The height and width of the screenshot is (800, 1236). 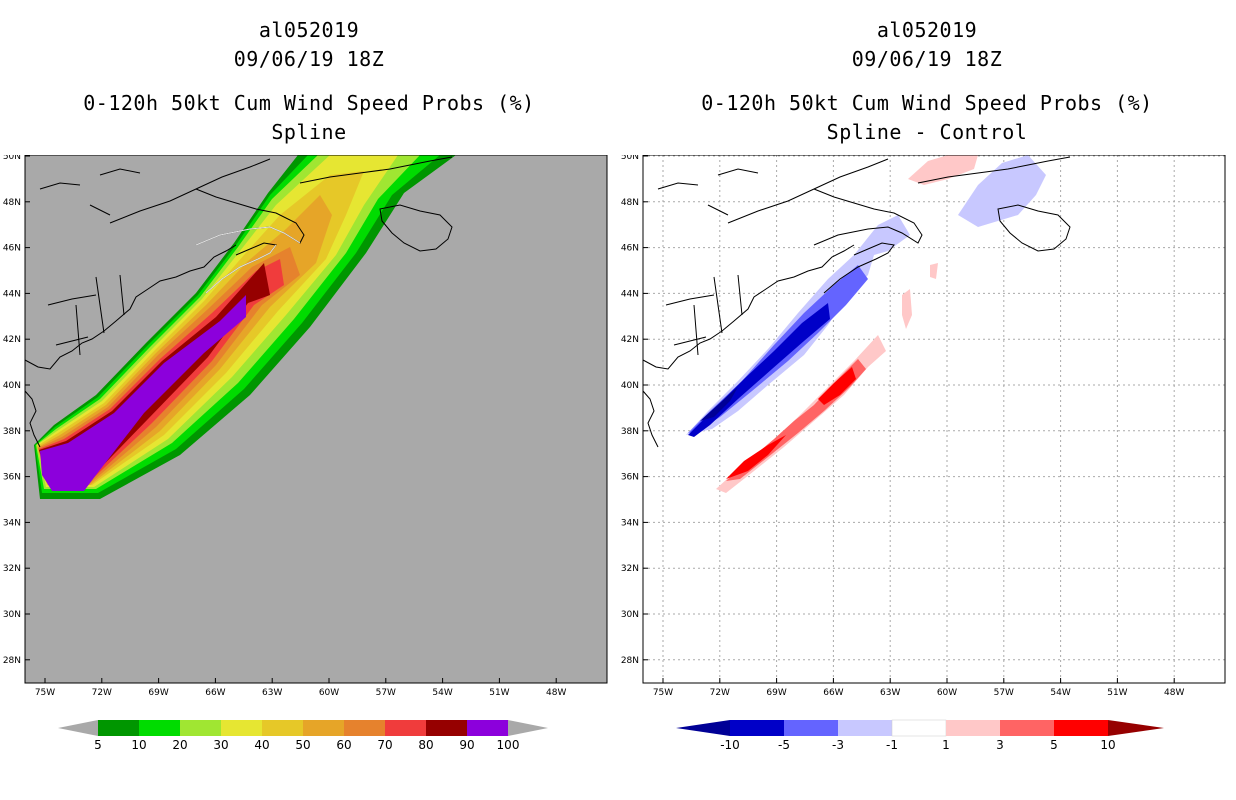 I want to click on colorbar-label: 3, so click(x=1000, y=745).